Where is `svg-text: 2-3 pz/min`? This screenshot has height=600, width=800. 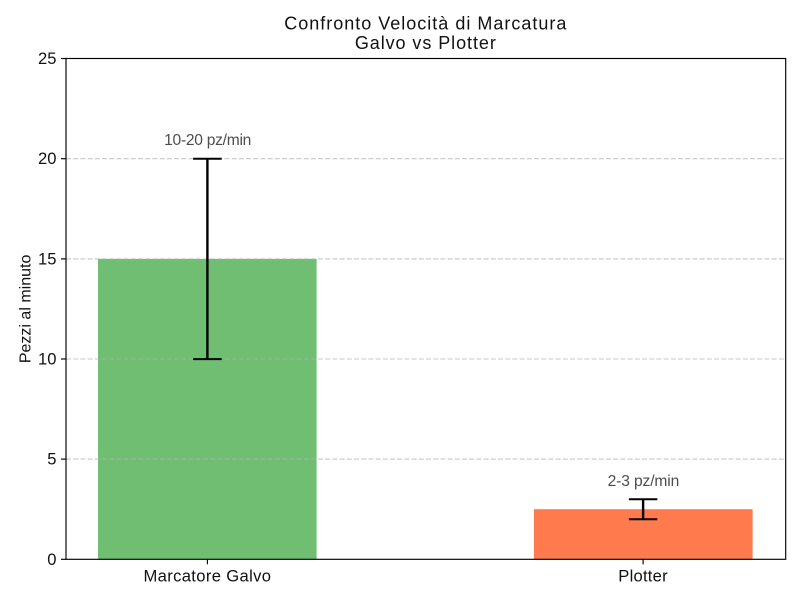 svg-text: 2-3 pz/min is located at coordinates (644, 481).